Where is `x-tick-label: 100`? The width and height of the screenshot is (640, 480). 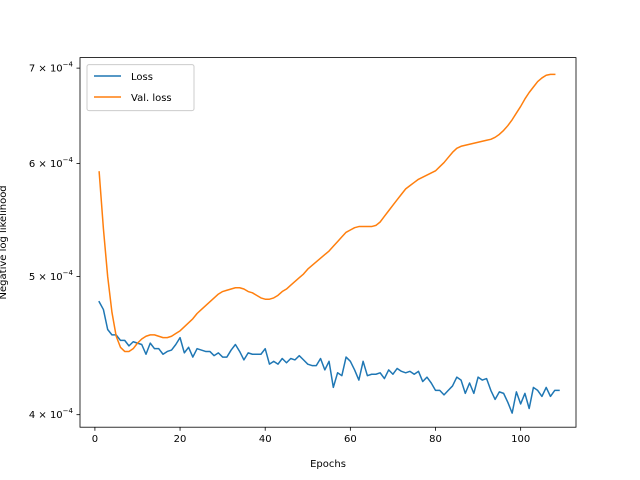
x-tick-label: 100 is located at coordinates (520, 439).